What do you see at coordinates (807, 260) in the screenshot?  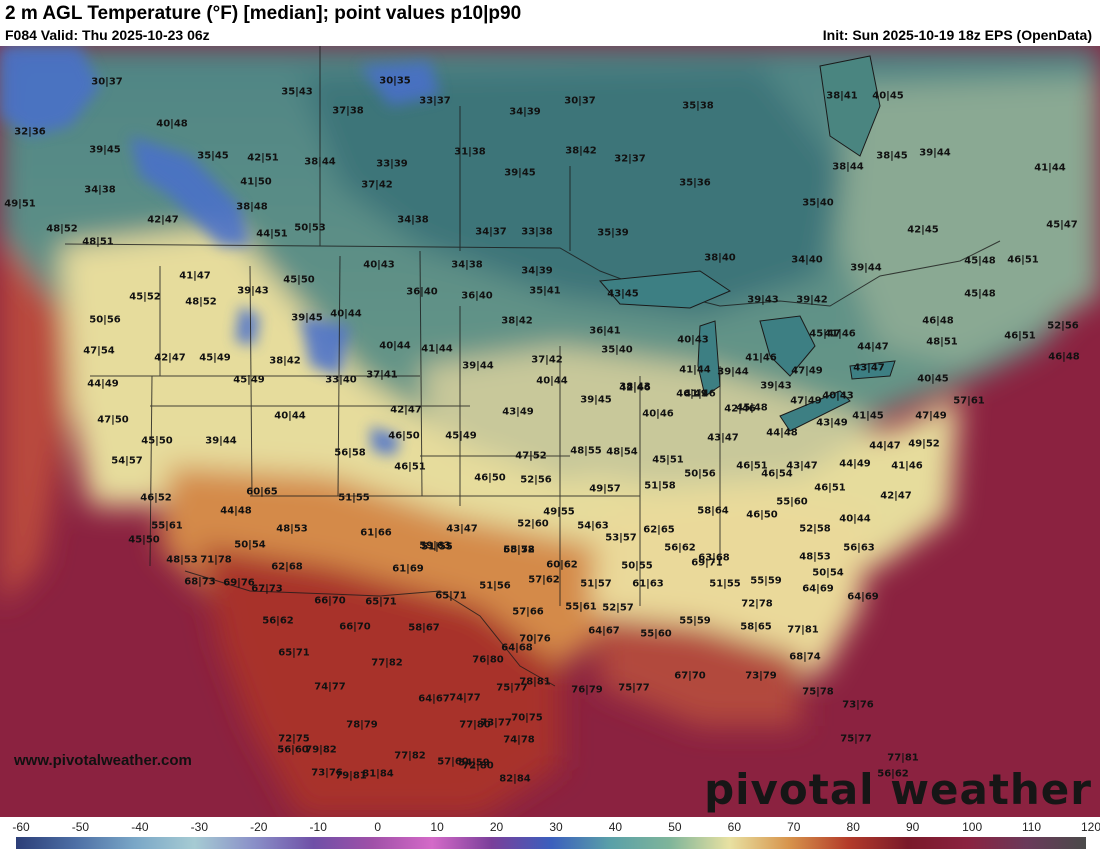 I see `point-value-label: 34|40` at bounding box center [807, 260].